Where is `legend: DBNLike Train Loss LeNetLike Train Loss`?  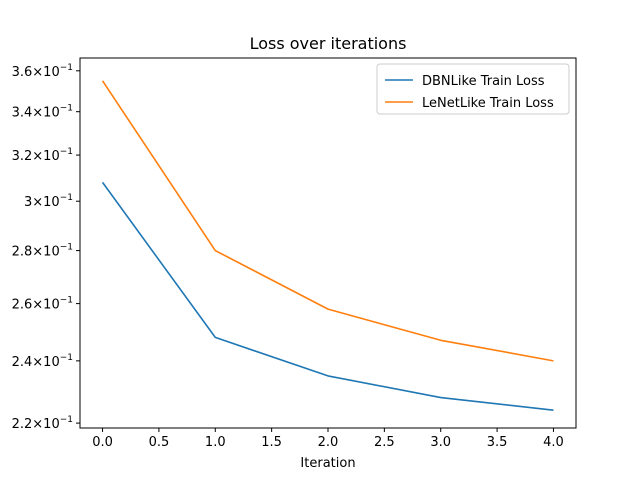 legend: DBNLike Train Loss LeNetLike Train Loss is located at coordinates (473, 89).